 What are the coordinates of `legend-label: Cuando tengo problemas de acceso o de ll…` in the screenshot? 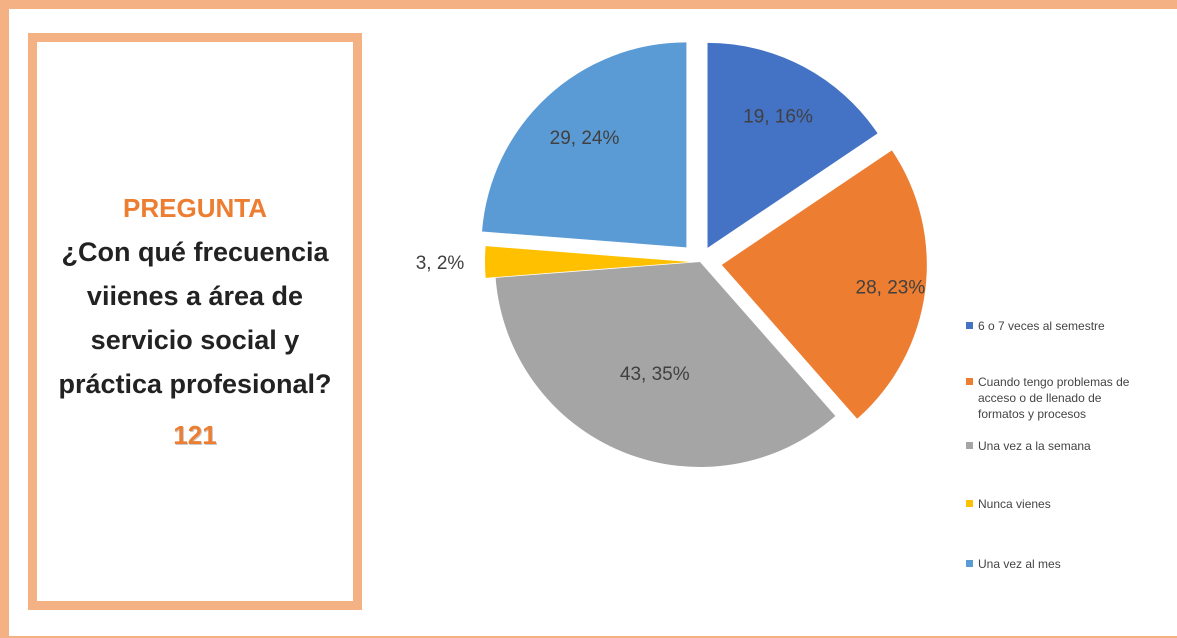 It's located at (1054, 398).